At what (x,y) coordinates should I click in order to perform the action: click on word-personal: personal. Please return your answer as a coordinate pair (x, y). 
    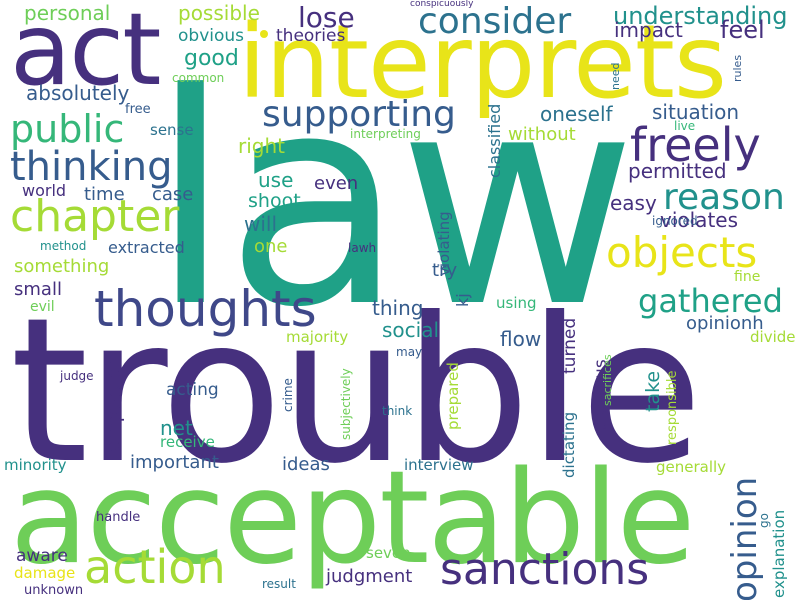
    Looking at the image, I should click on (67, 13).